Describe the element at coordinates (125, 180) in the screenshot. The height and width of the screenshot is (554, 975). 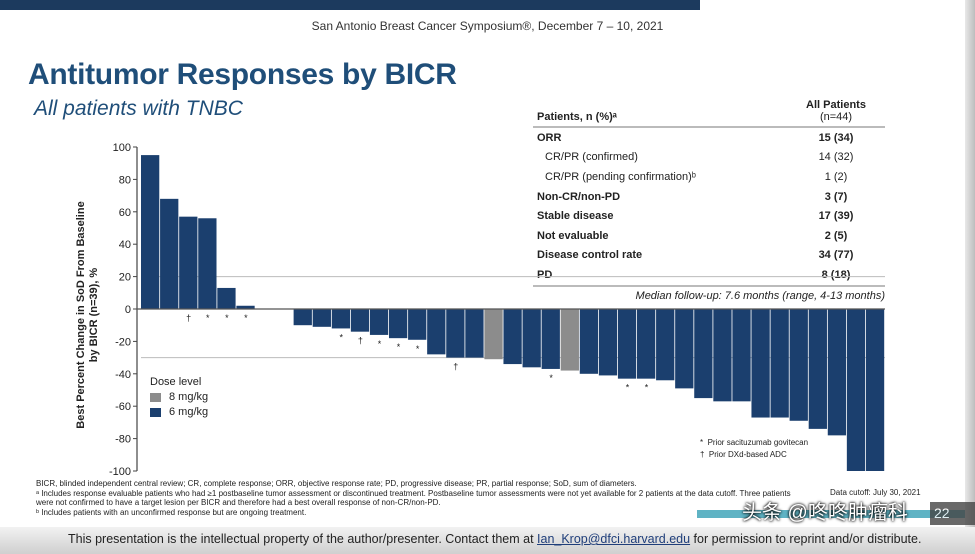
I see `y-tick-label: 80` at that location.